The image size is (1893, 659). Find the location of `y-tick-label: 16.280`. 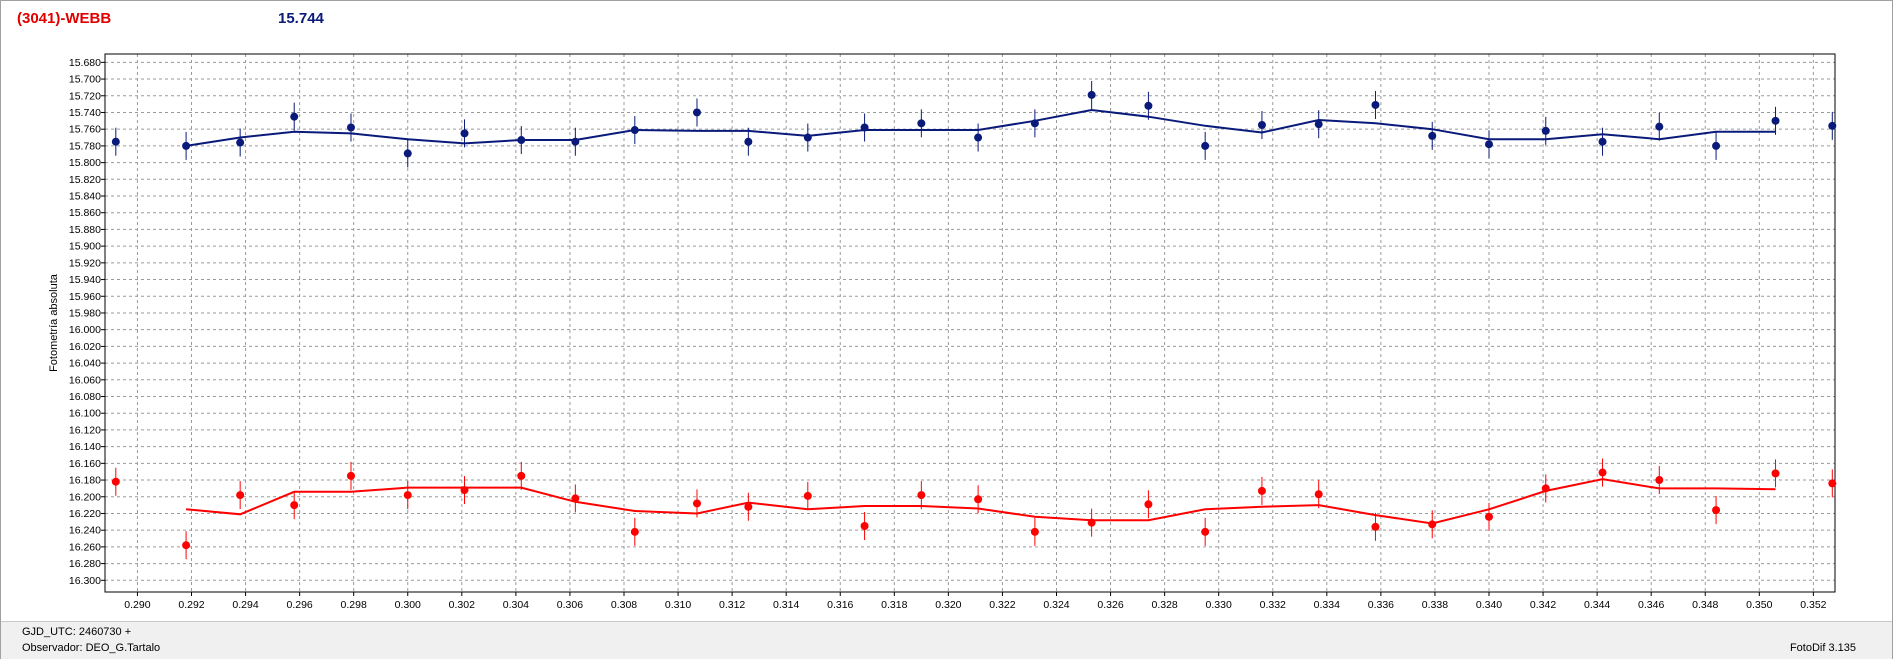

y-tick-label: 16.280 is located at coordinates (85, 564).